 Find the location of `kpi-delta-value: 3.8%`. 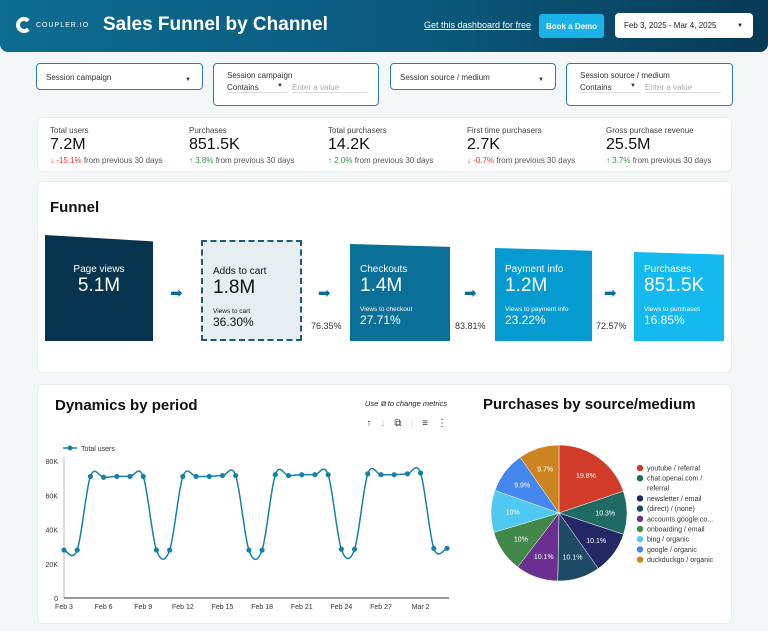

kpi-delta-value: 3.8% is located at coordinates (204, 160).